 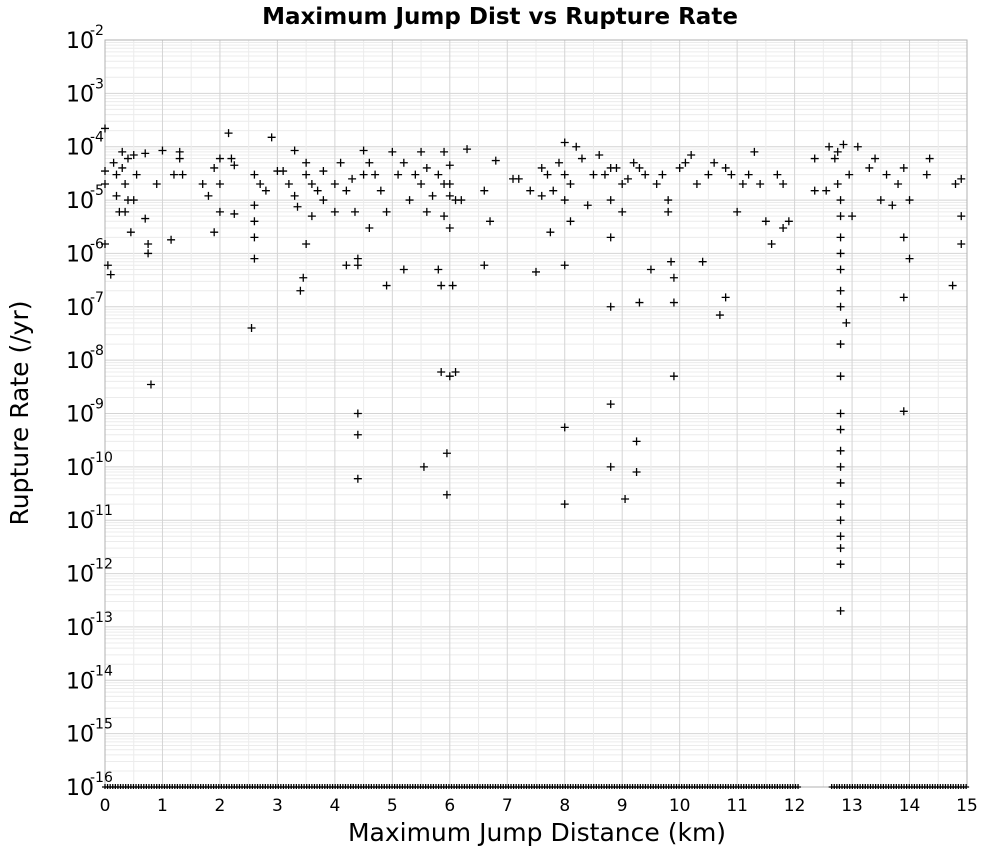 I want to click on y-tick-label: 10⁻⁹, so click(x=85, y=412).